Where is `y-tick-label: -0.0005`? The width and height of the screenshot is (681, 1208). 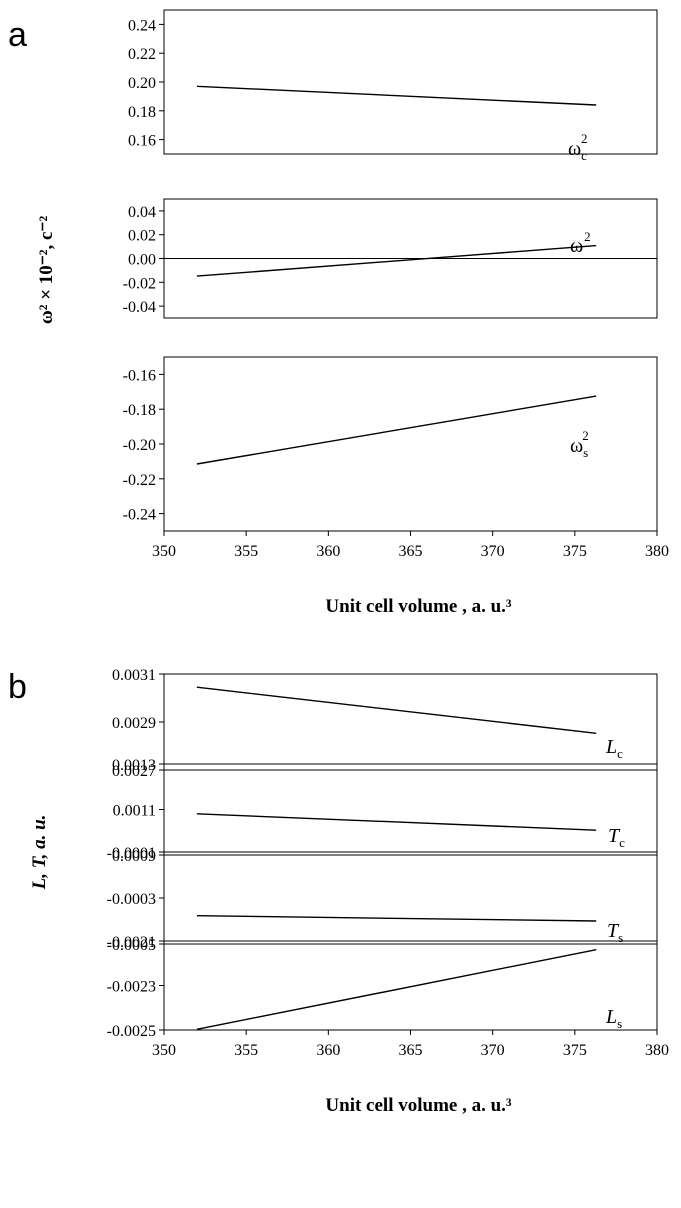 y-tick-label: -0.0005 is located at coordinates (131, 945).